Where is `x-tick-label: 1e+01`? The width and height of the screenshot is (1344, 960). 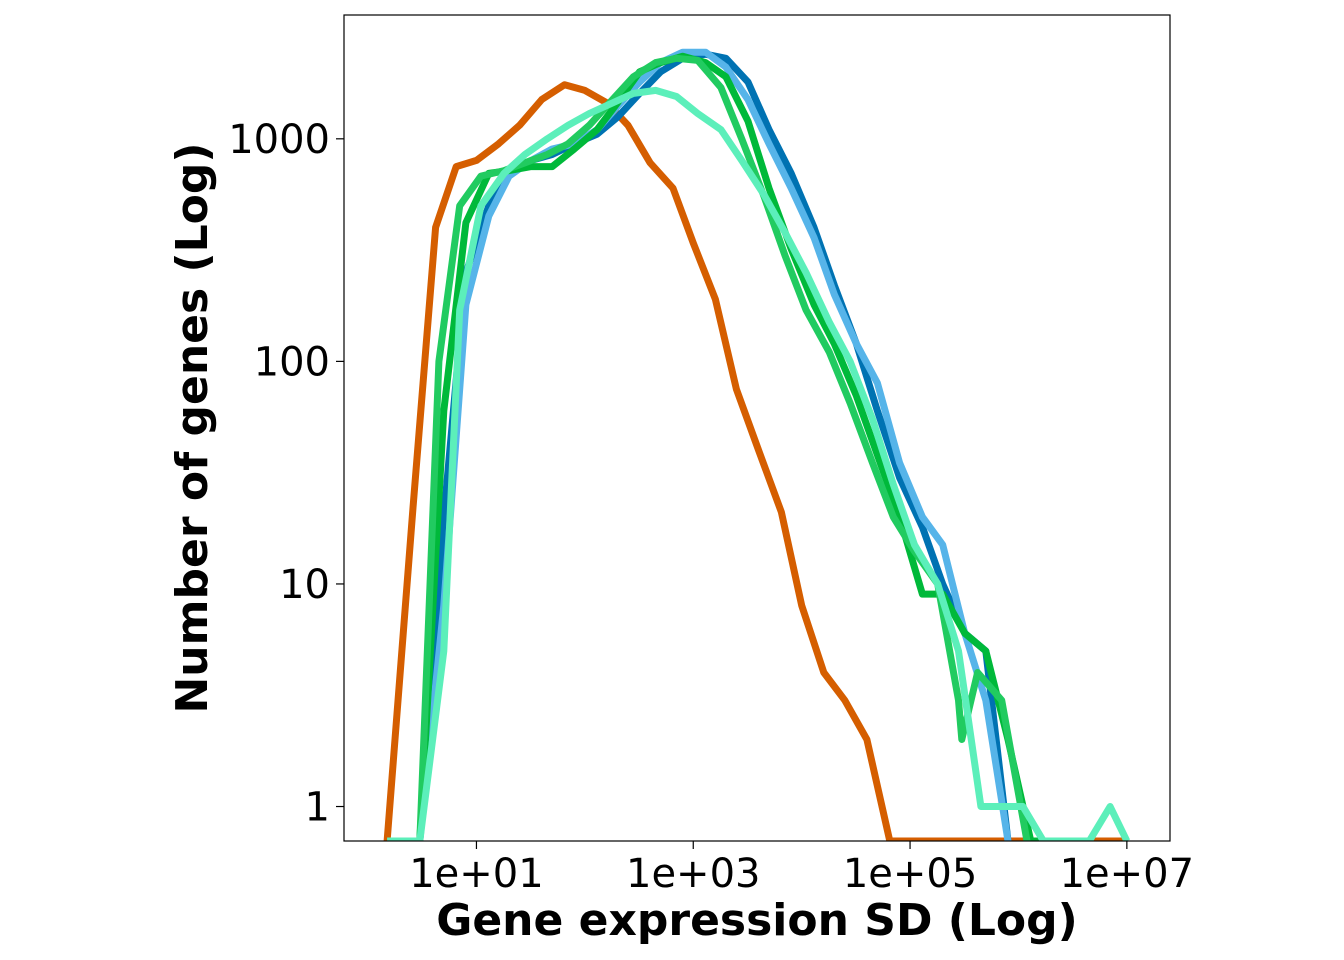
x-tick-label: 1e+01 is located at coordinates (476, 874).